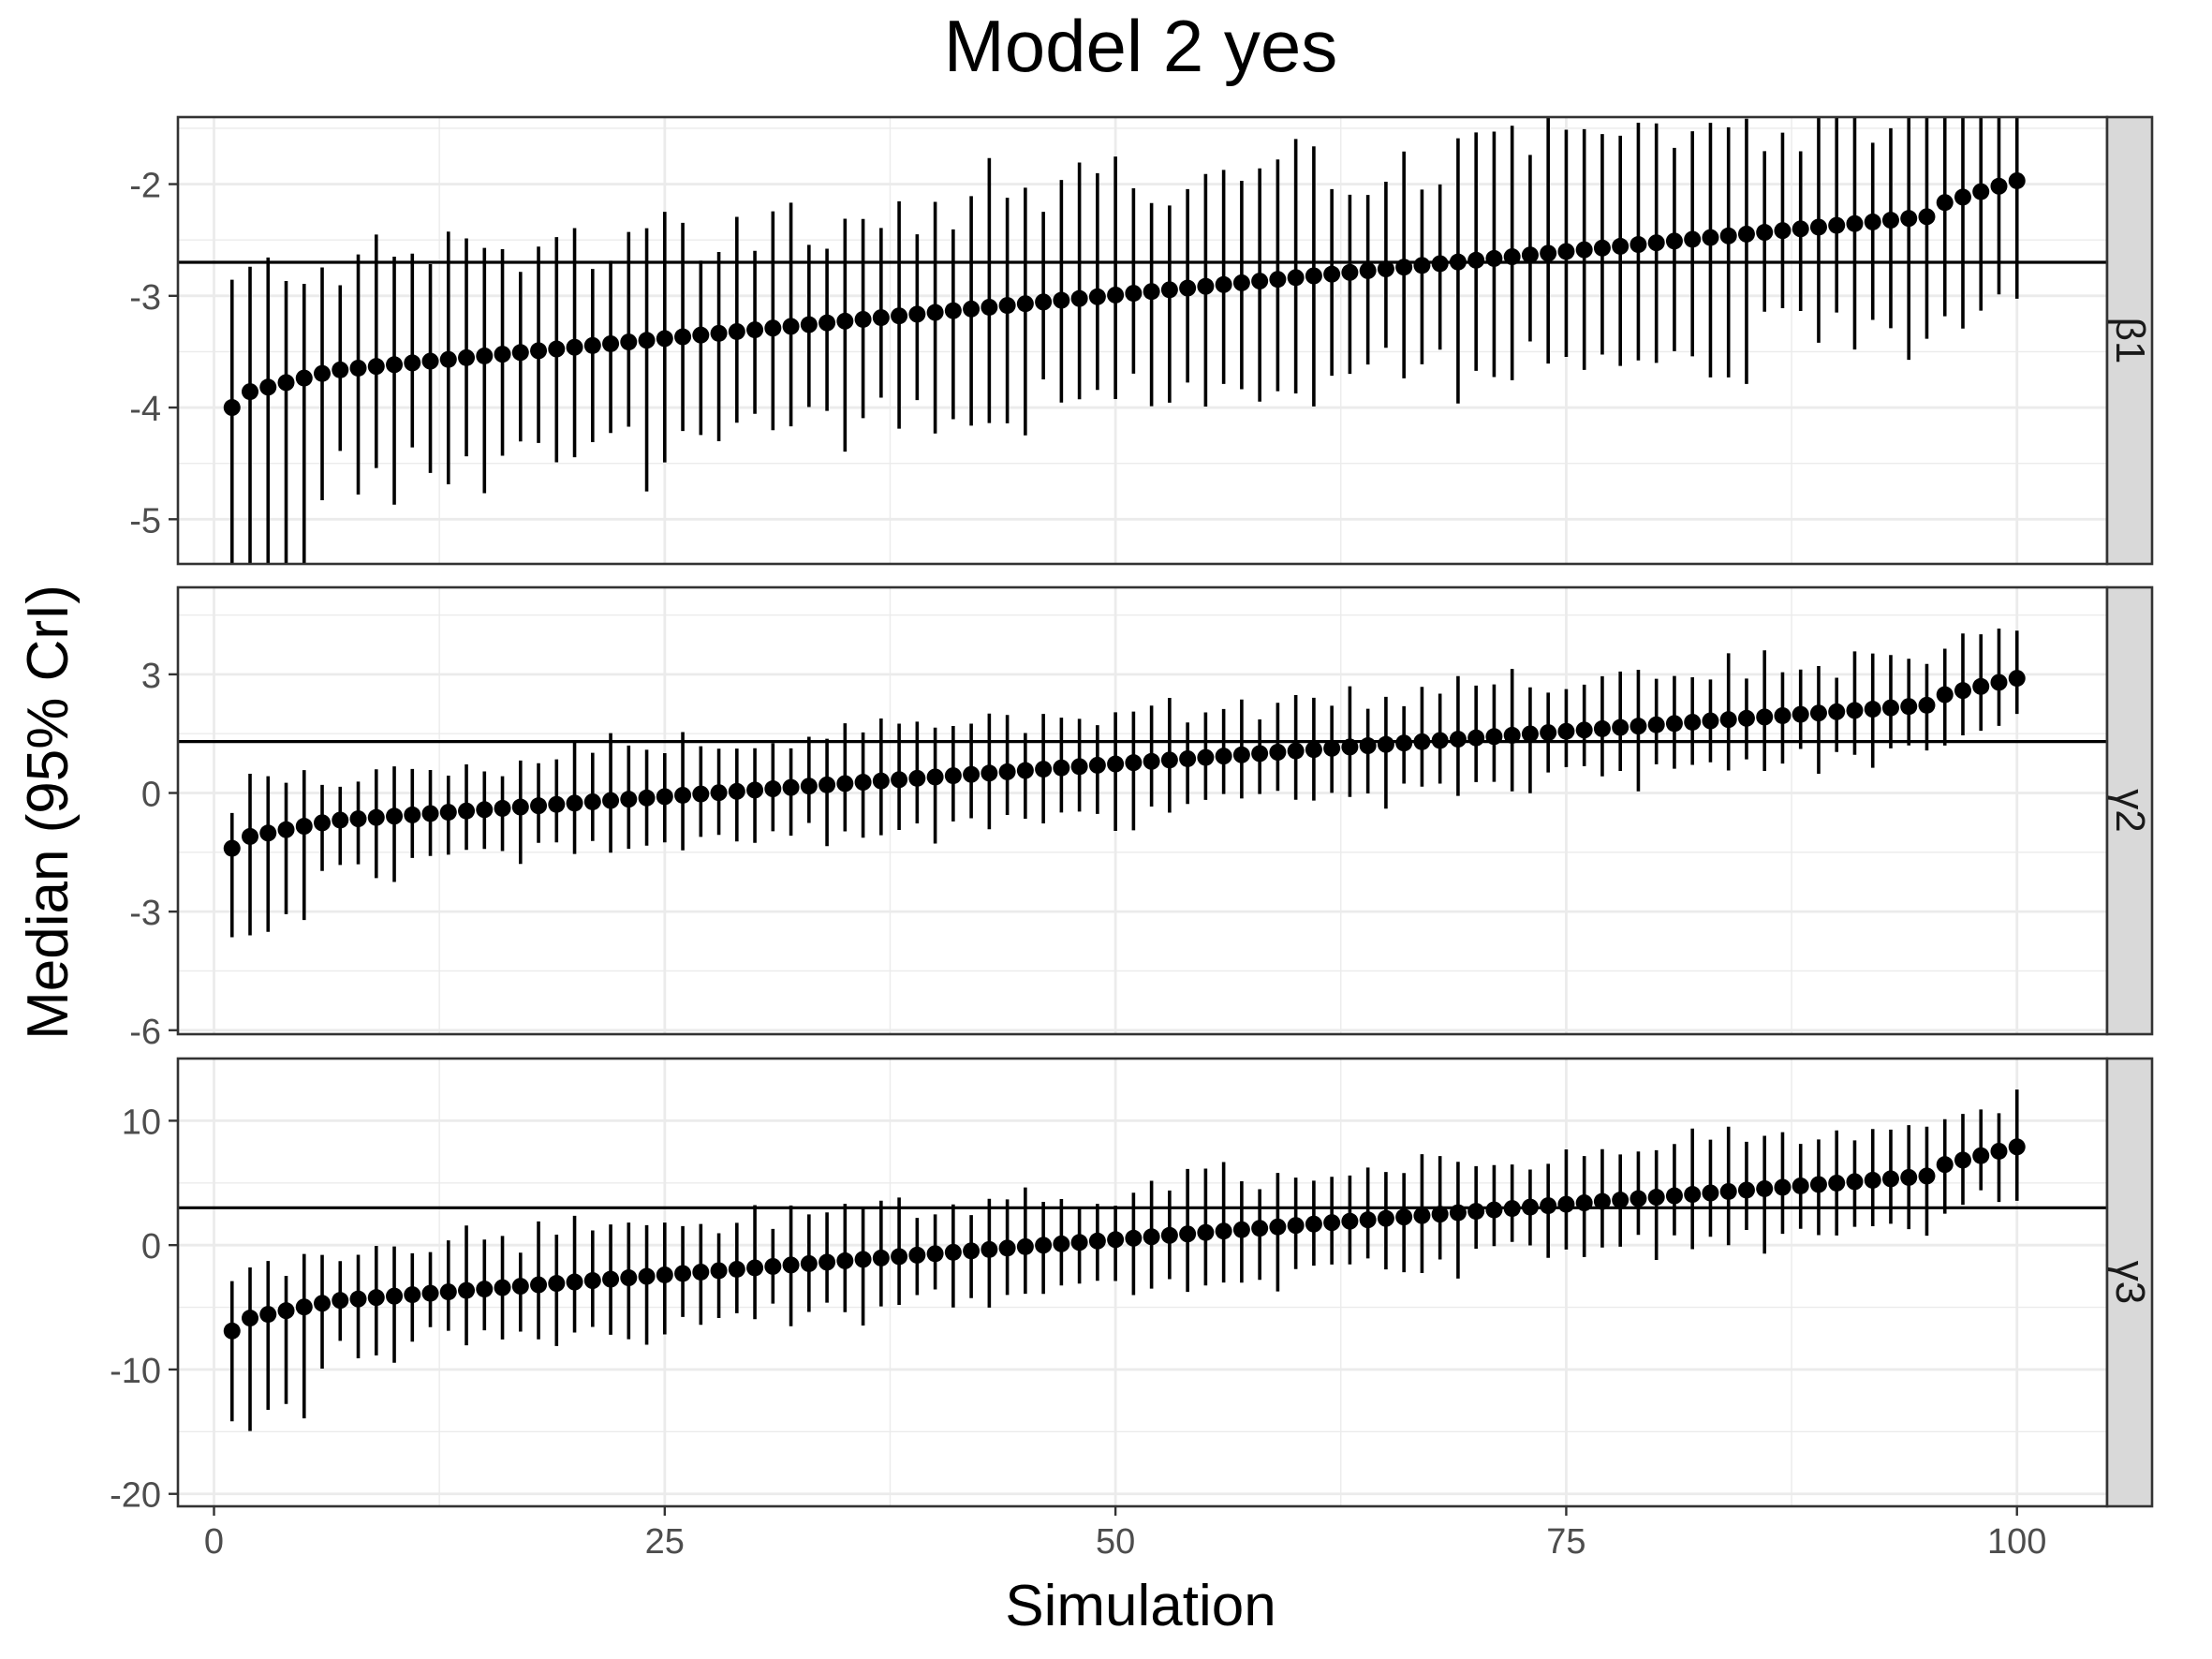 The width and height of the screenshot is (2212, 1659). What do you see at coordinates (1565, 1542) in the screenshot?
I see `x-tick-label: 75` at bounding box center [1565, 1542].